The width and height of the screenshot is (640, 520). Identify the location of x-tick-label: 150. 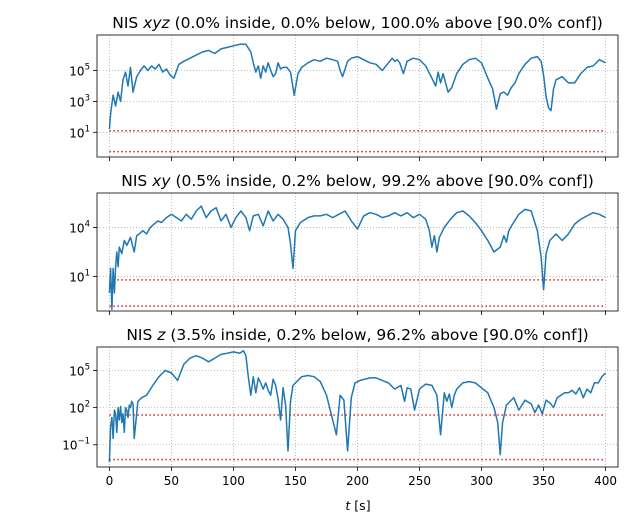
(295, 481).